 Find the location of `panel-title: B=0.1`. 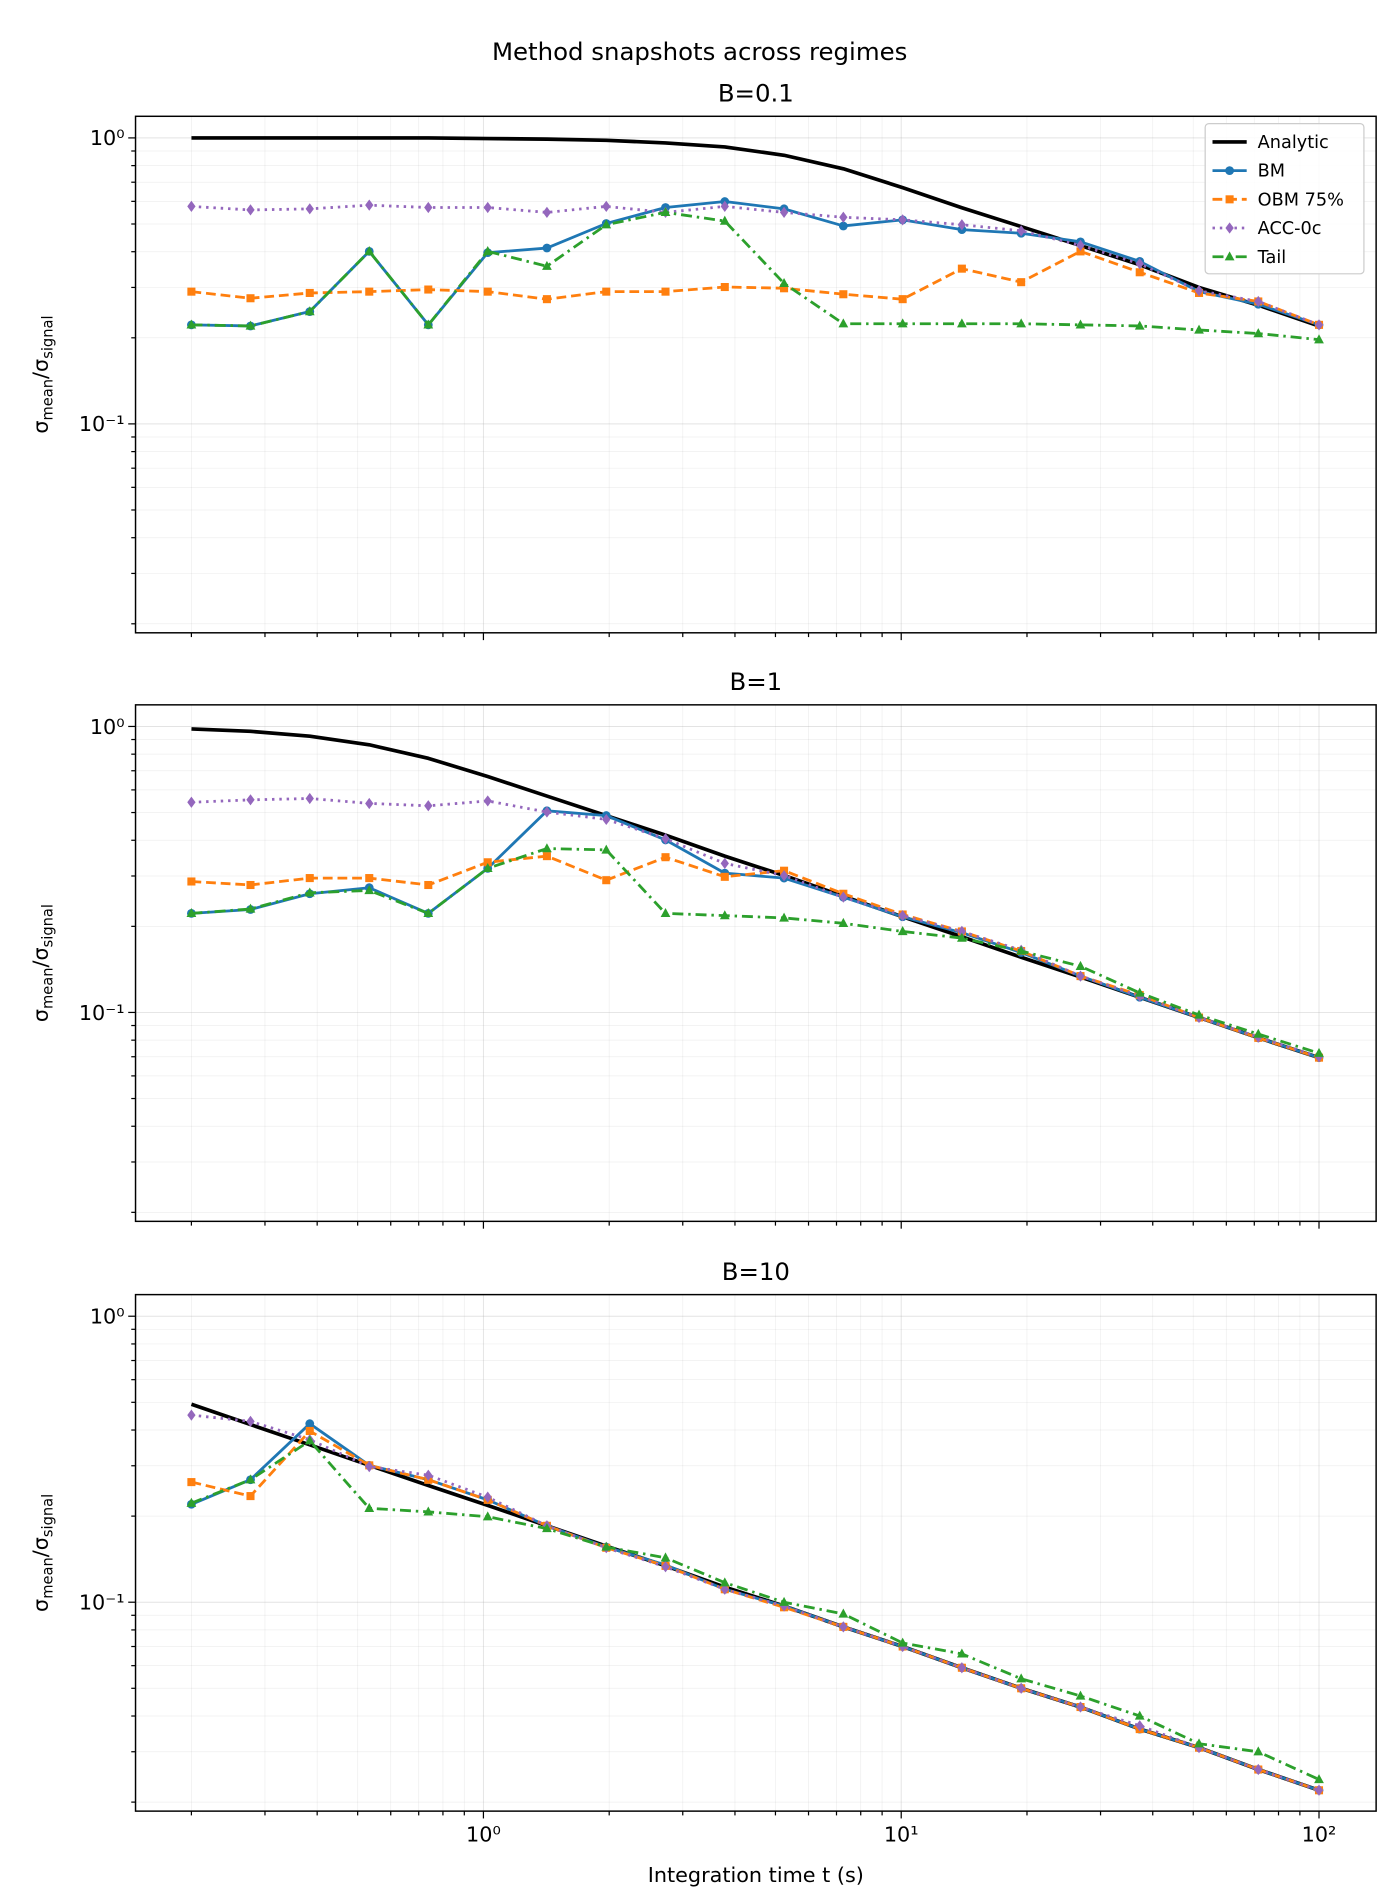

panel-title: B=0.1 is located at coordinates (756, 93).